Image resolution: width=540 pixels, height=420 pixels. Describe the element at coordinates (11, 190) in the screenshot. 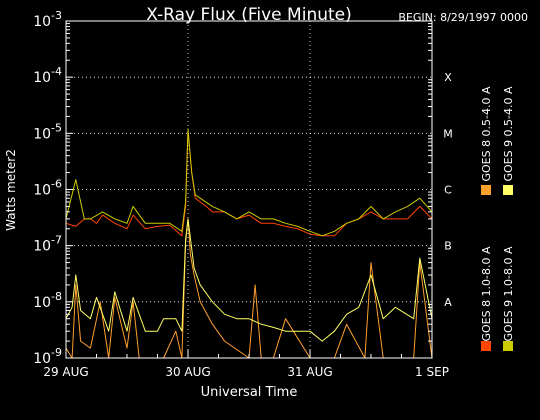

I see `y-axis-label: Watts meter2` at that location.